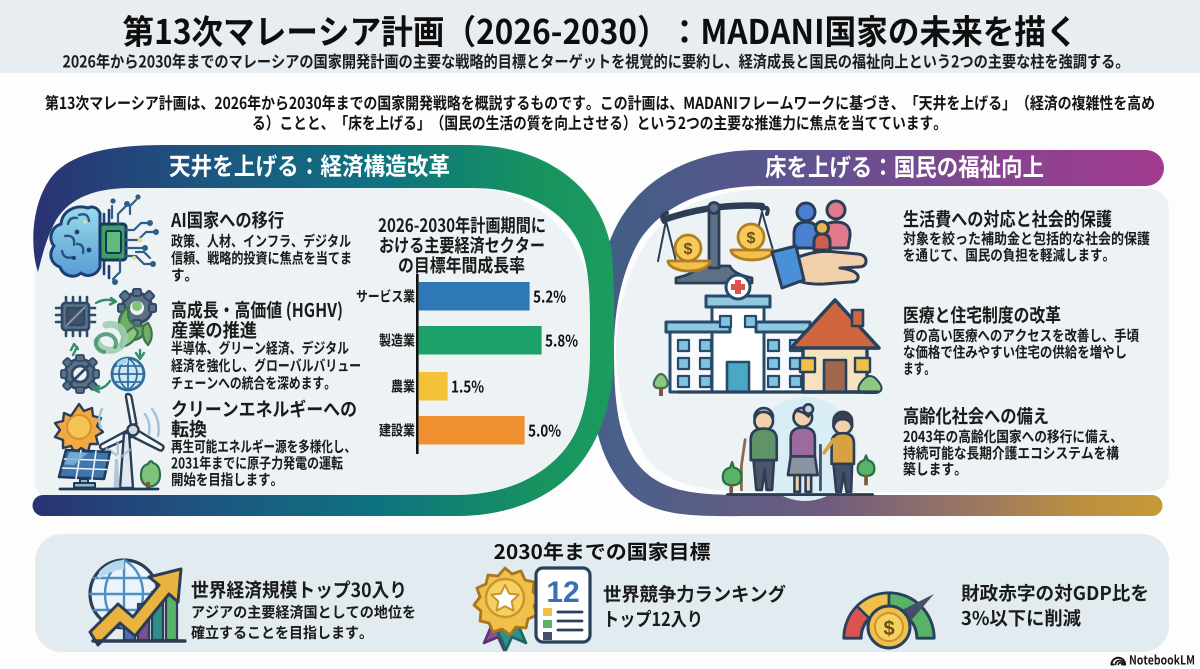 The height and width of the screenshot is (669, 1200). Describe the element at coordinates (562, 592) in the screenshot. I see `svg-text: 12` at that location.